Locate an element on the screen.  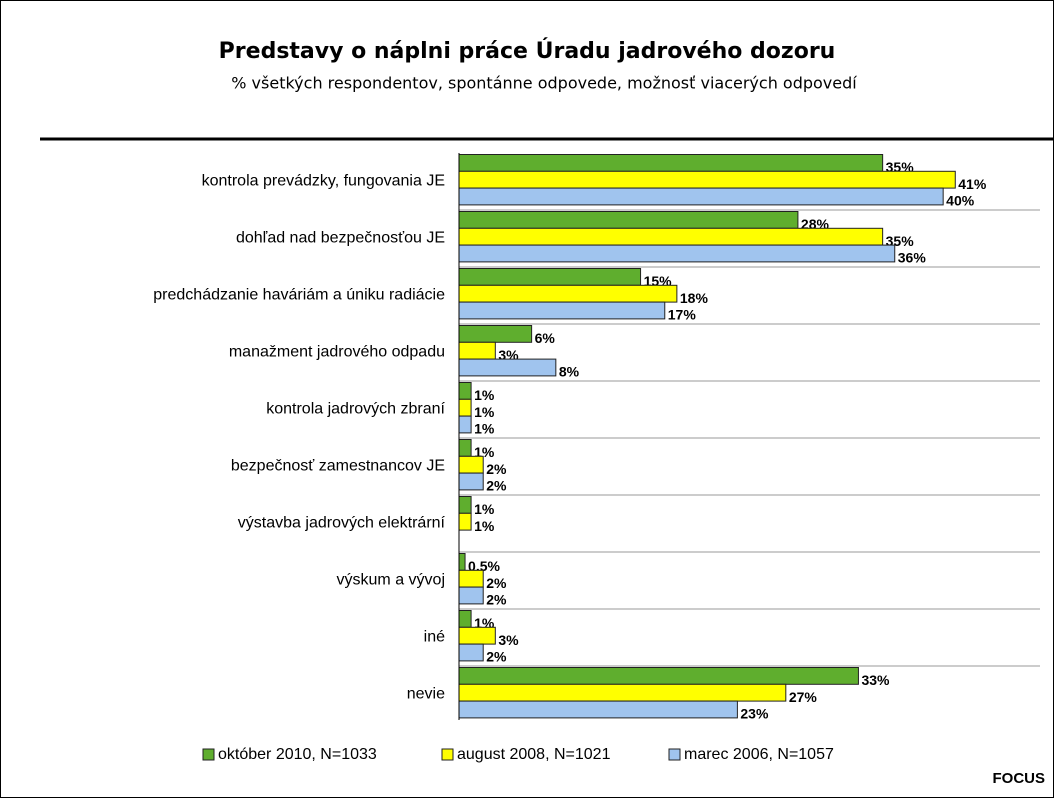
value-label: 40% is located at coordinates (960, 201).